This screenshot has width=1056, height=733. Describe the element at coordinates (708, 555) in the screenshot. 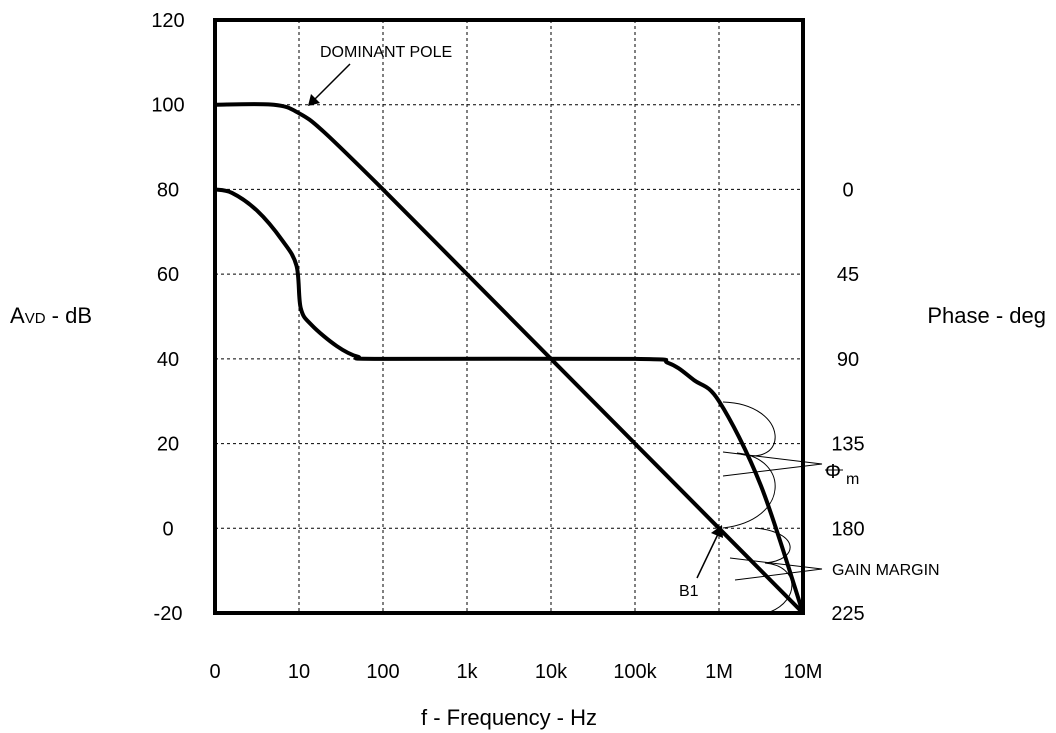

I see `b1-arrow-line` at that location.